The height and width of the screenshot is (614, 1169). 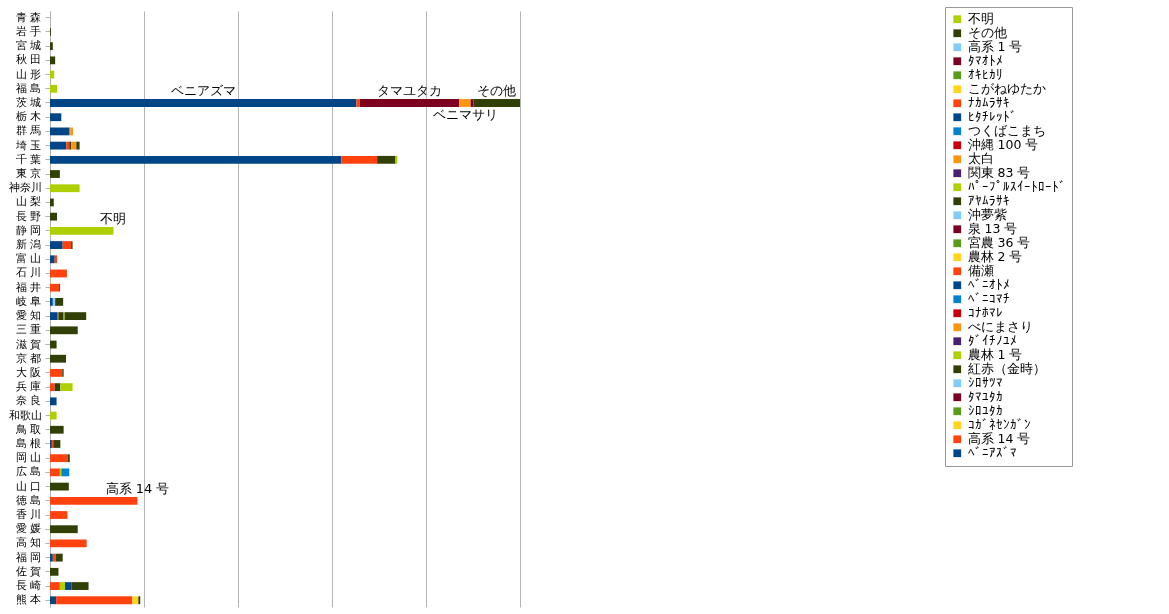 What do you see at coordinates (29, 273) in the screenshot?
I see `y-tick-label: 石 川` at bounding box center [29, 273].